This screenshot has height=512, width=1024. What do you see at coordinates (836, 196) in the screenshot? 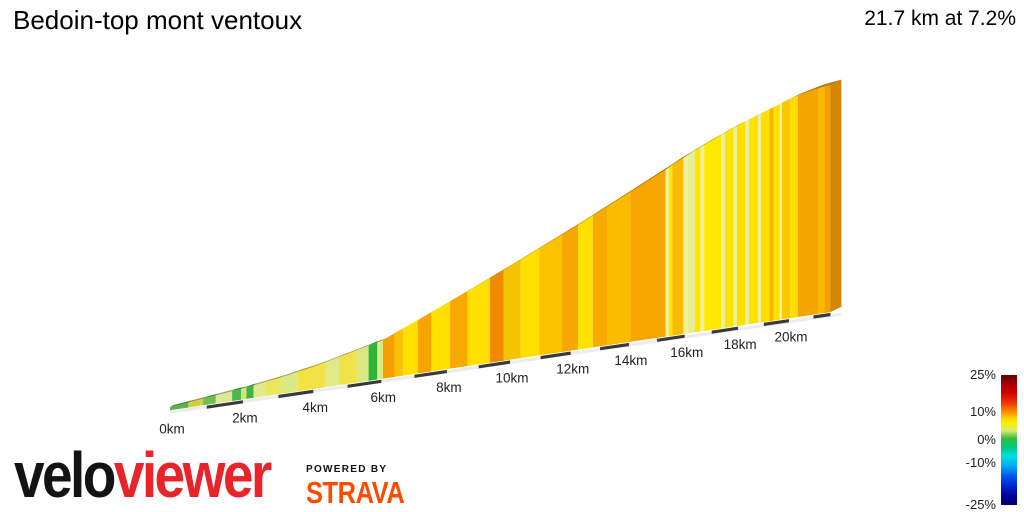
I see `summit-side-face` at bounding box center [836, 196].